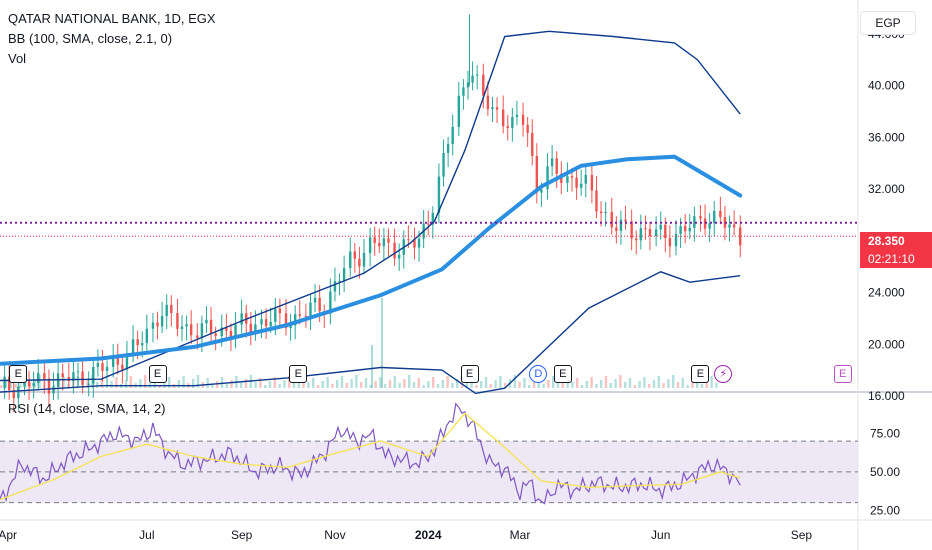 This screenshot has height=550, width=932. What do you see at coordinates (888, 23) in the screenshot?
I see `currency-button: EGP` at bounding box center [888, 23].